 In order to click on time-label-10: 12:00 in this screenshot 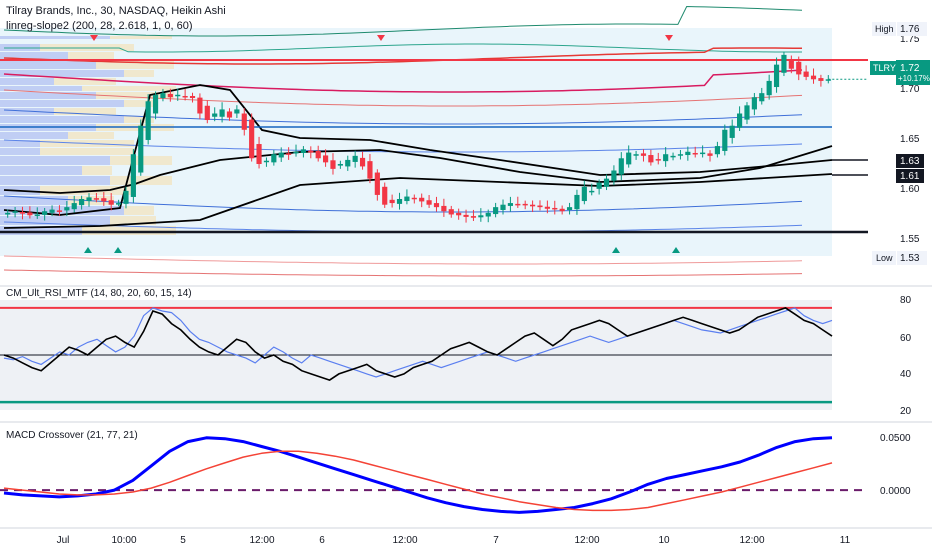, I will do `click(751, 540)`.